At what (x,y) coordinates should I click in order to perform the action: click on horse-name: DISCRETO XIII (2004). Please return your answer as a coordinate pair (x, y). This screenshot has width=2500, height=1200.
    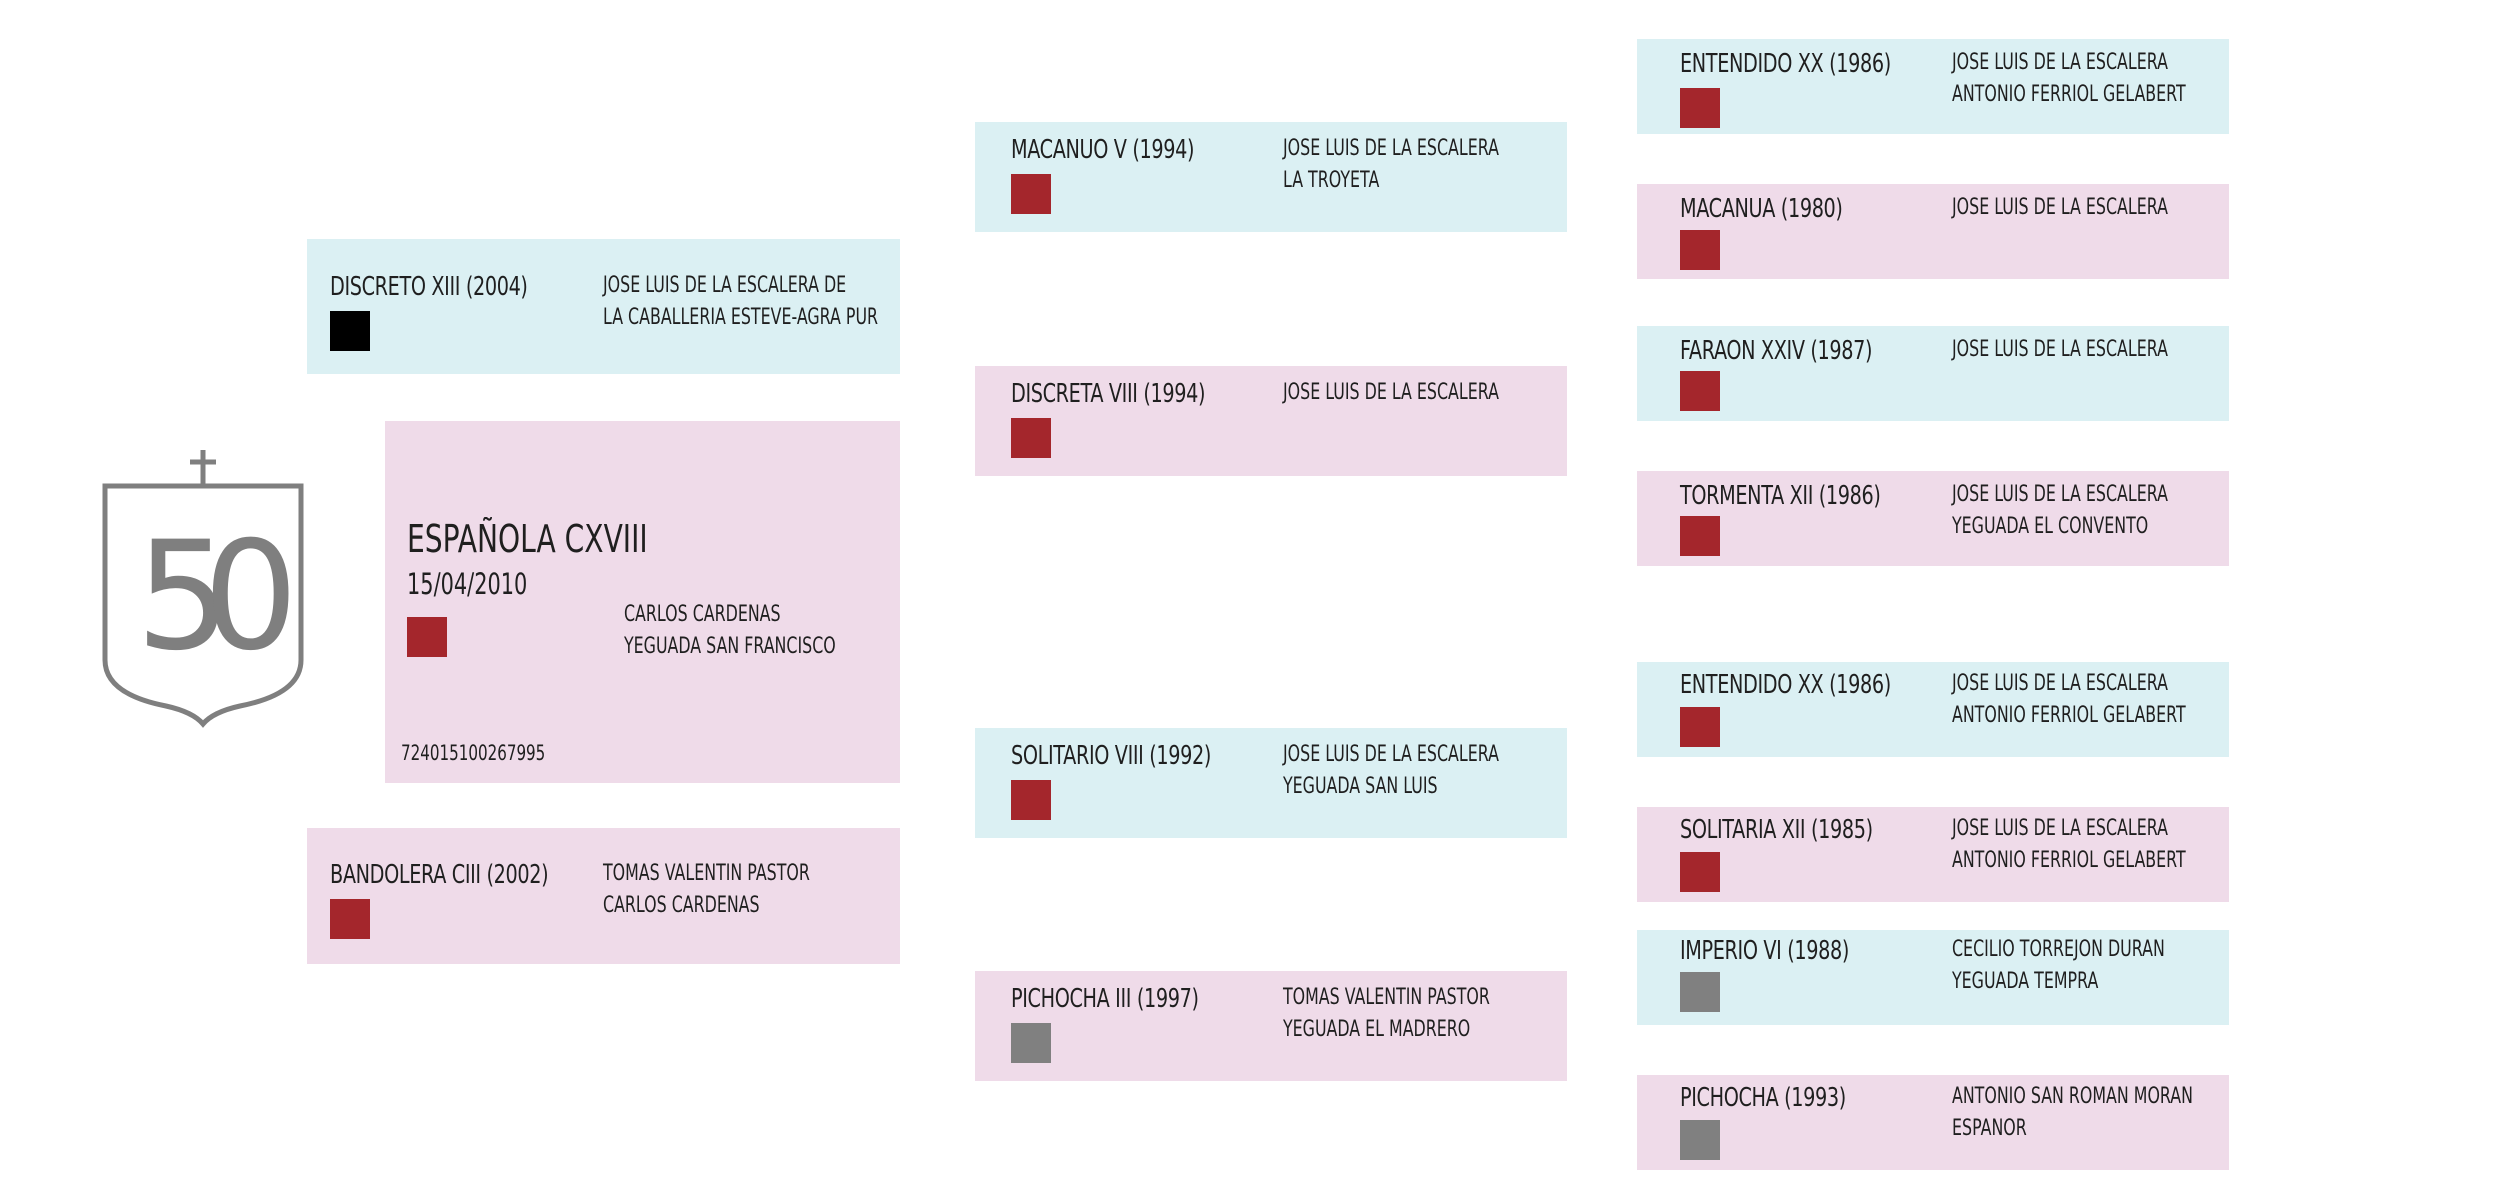
    Looking at the image, I should click on (429, 287).